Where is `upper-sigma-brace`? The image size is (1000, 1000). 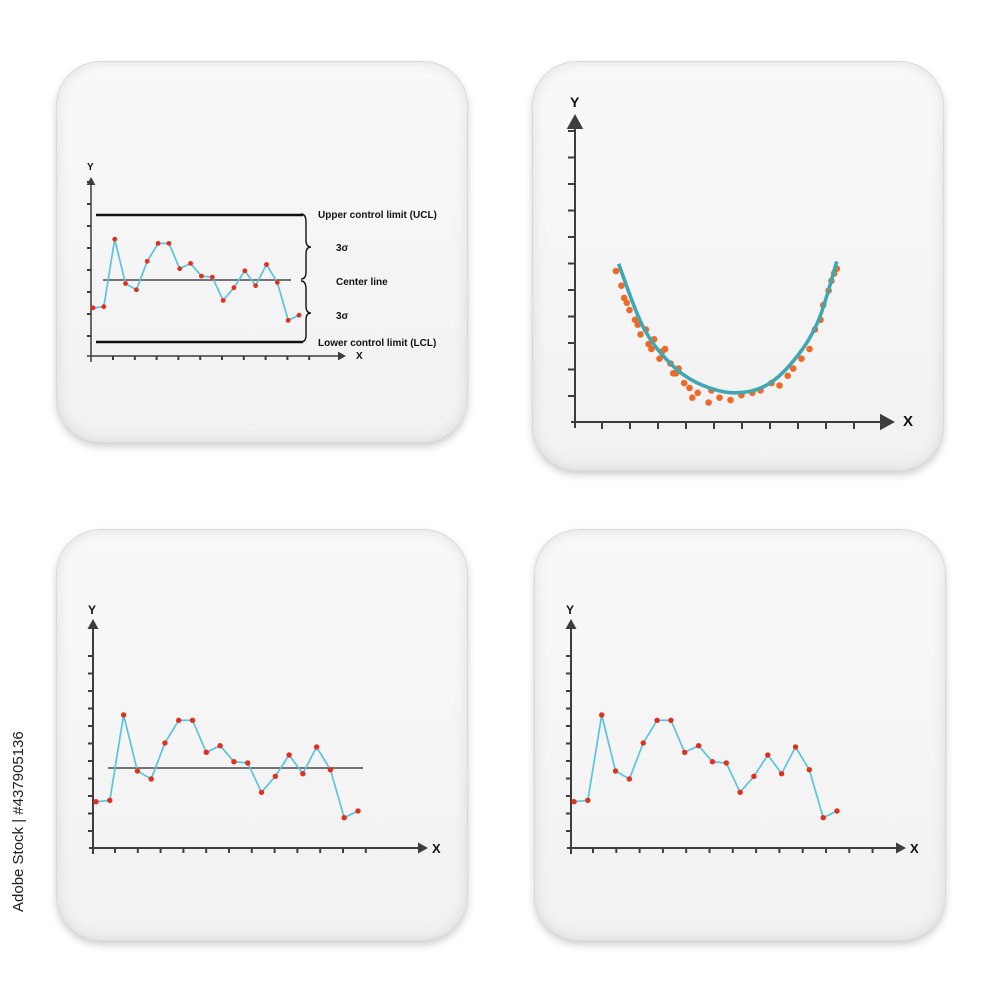 upper-sigma-brace is located at coordinates (306, 246).